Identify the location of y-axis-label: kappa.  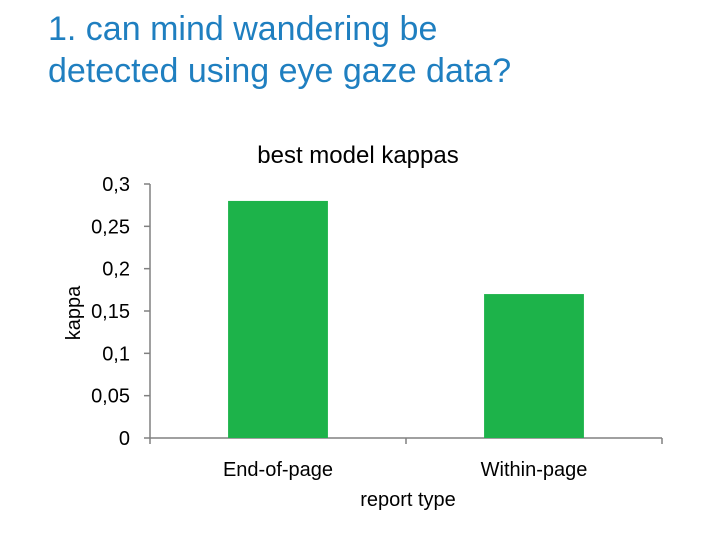
(74, 312).